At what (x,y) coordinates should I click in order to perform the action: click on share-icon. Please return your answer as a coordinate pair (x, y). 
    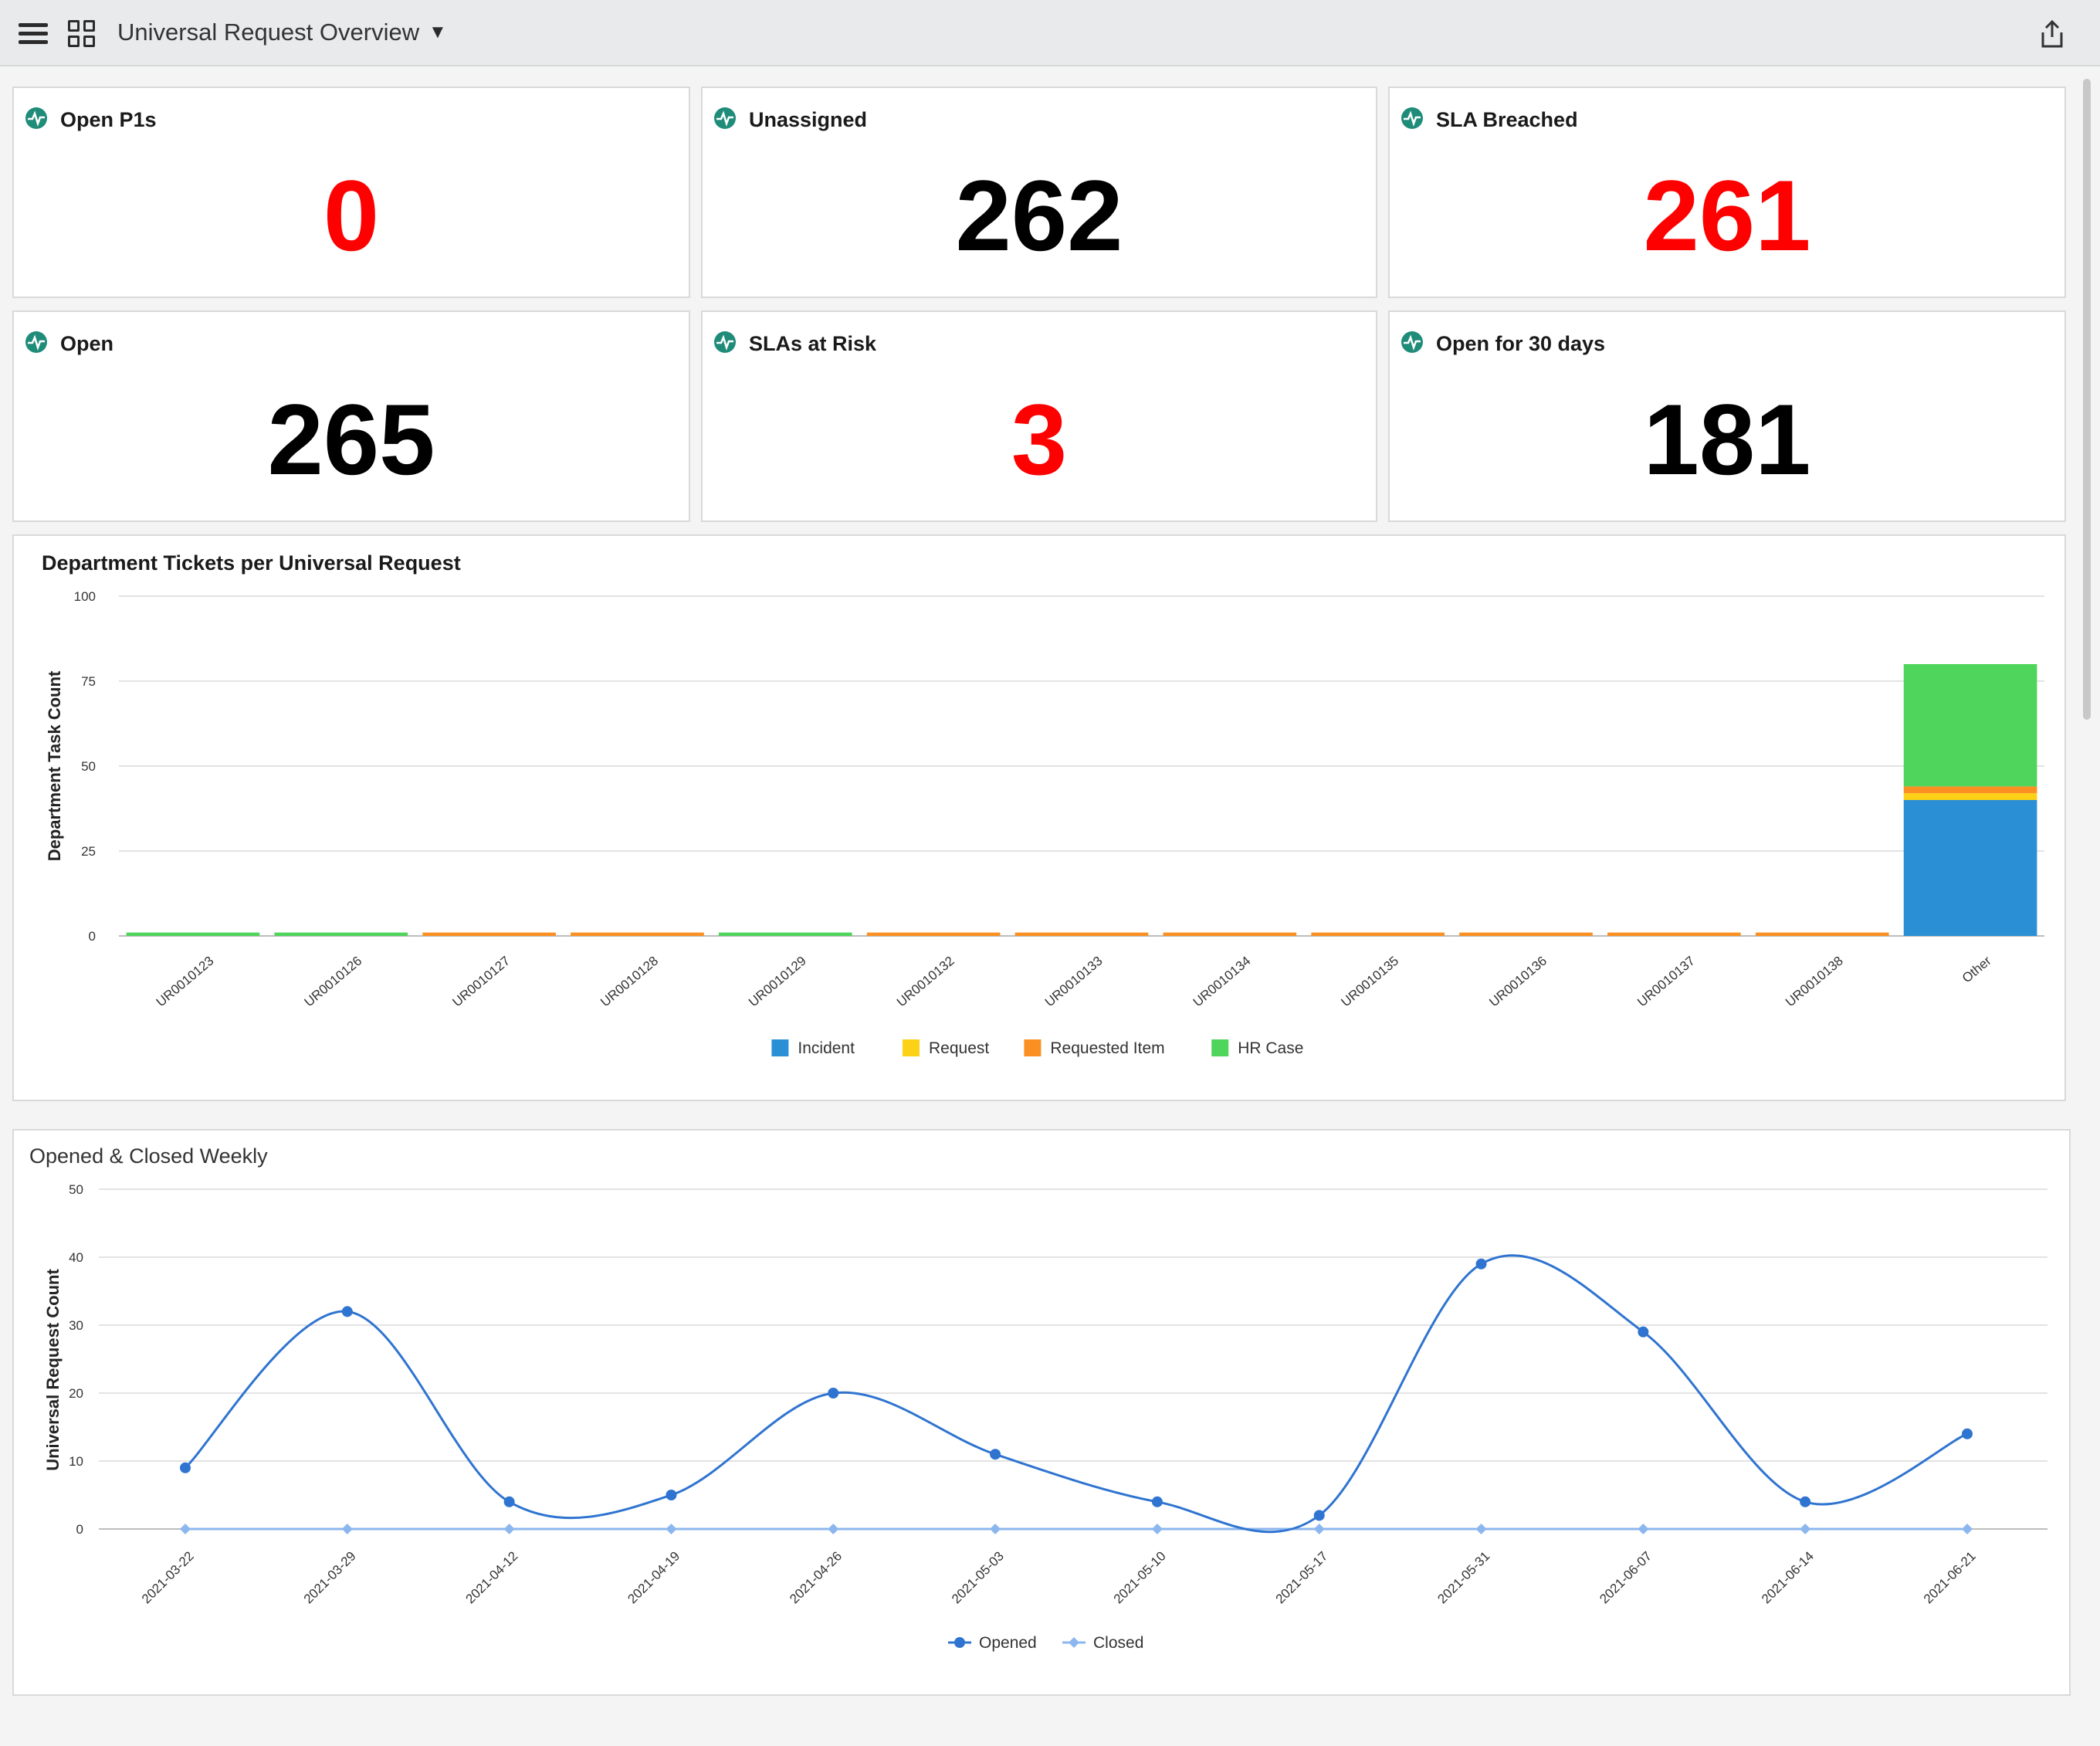
    Looking at the image, I should click on (2052, 34).